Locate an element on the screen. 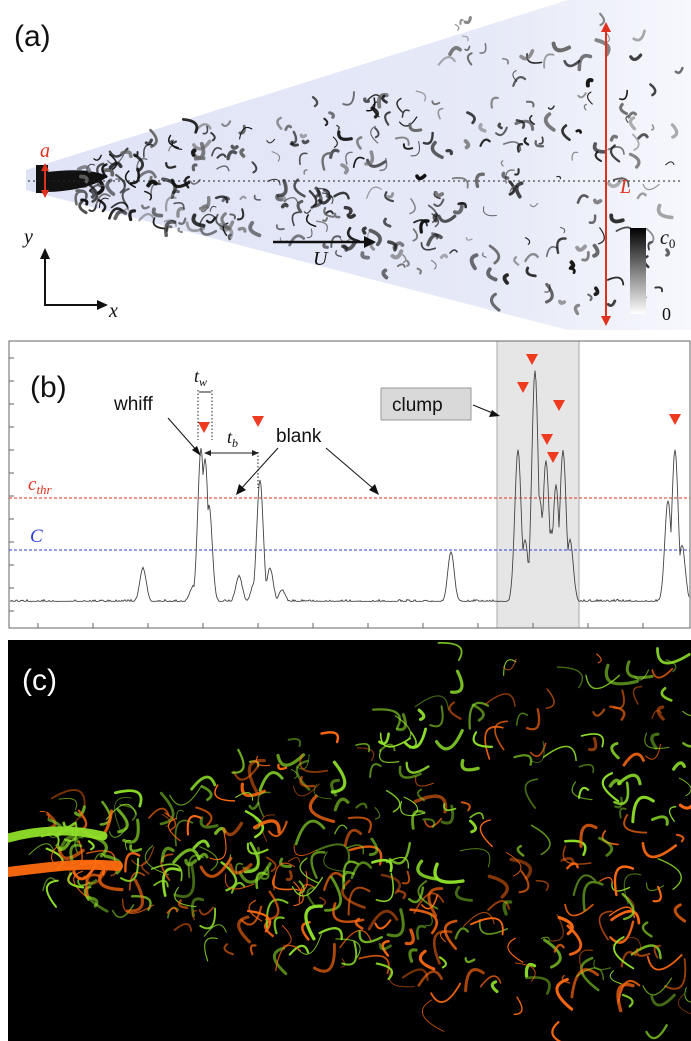 This screenshot has height=1041, width=691. symbol-L: L is located at coordinates (625, 187).